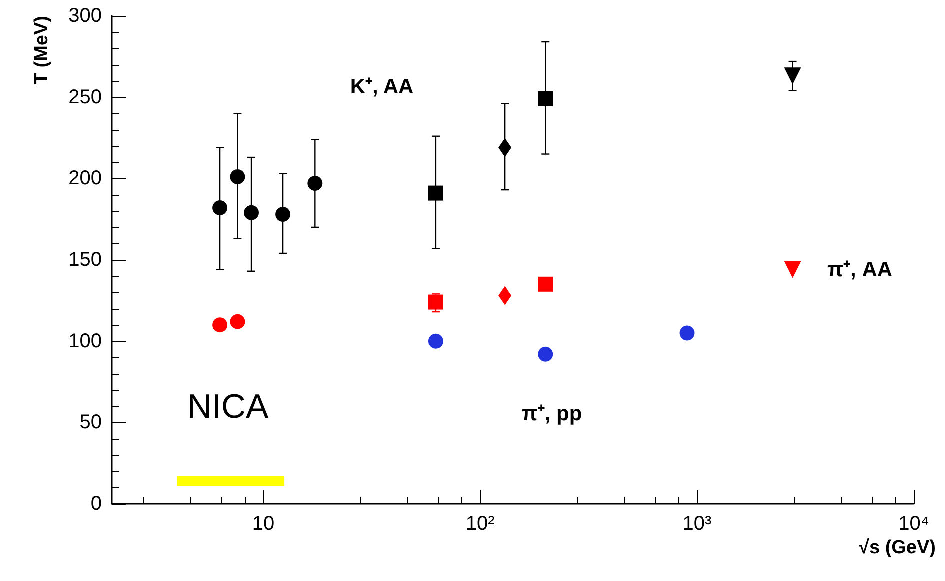 The image size is (945, 581). Describe the element at coordinates (481, 524) in the screenshot. I see `x-tick-label: 10²` at that location.